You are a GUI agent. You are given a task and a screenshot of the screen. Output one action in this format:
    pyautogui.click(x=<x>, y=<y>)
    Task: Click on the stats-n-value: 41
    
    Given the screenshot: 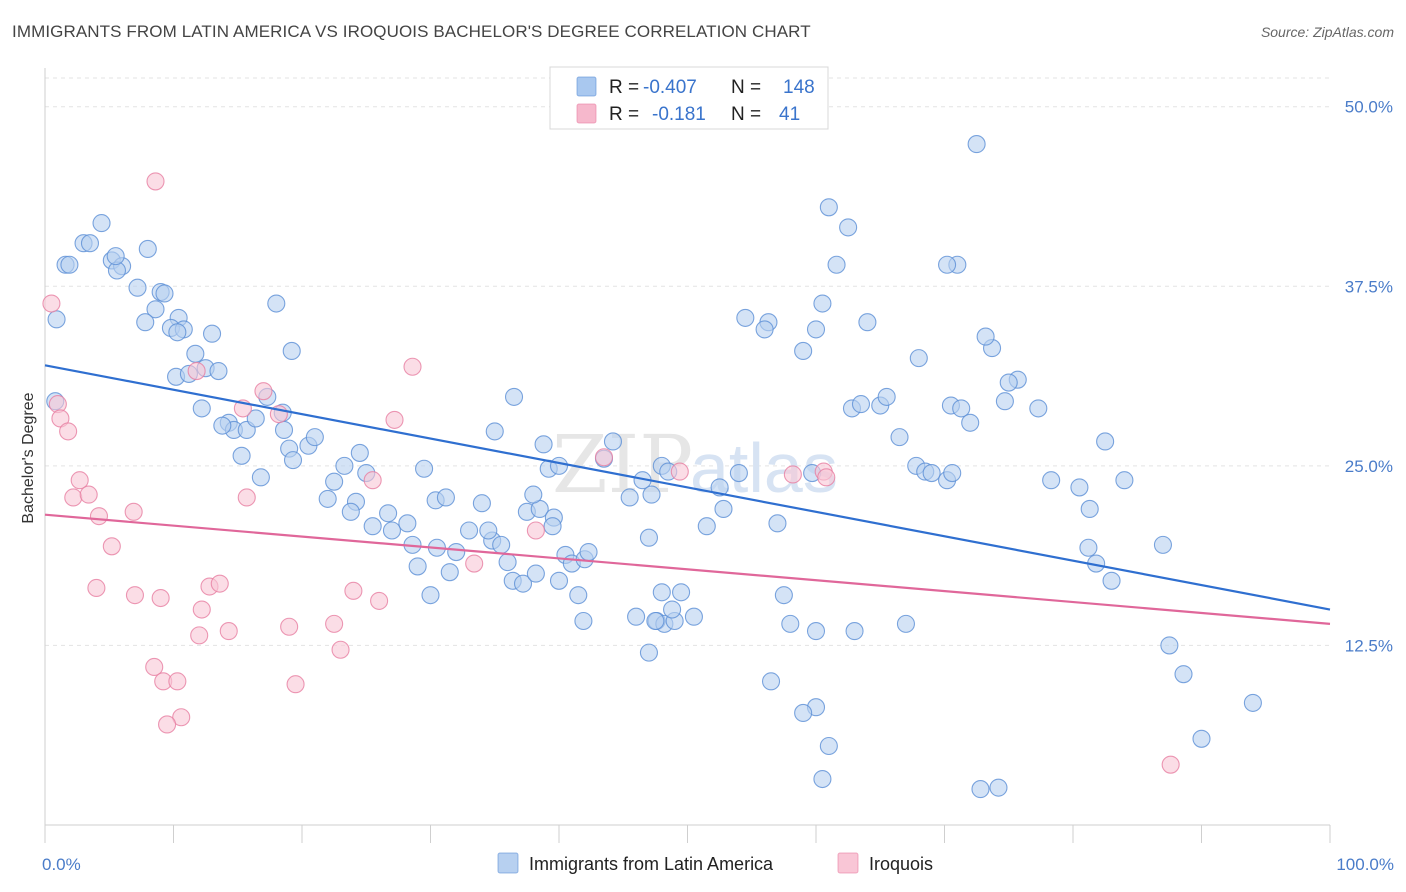 What is the action you would take?
    pyautogui.click(x=789, y=114)
    